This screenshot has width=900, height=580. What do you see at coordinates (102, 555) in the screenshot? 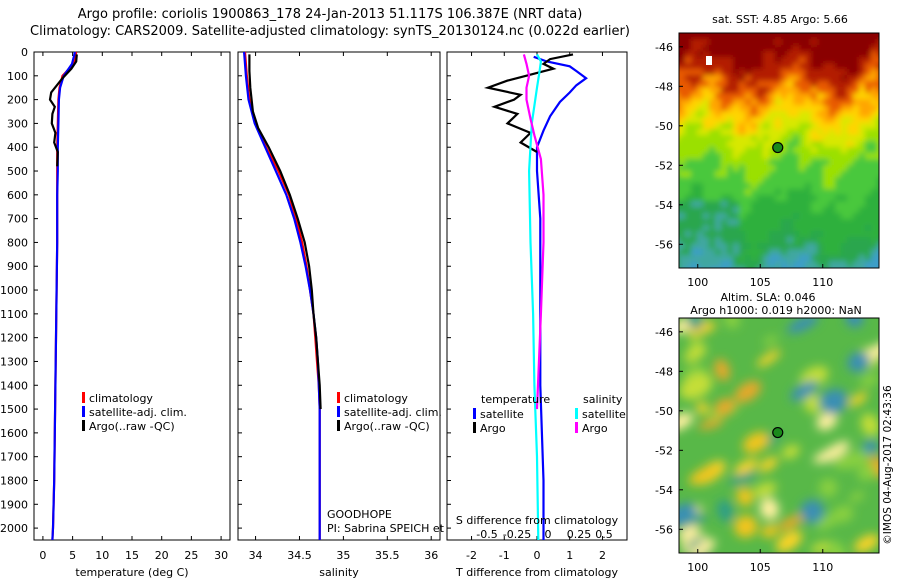
I see `x-tick-label: 10` at bounding box center [102, 555].